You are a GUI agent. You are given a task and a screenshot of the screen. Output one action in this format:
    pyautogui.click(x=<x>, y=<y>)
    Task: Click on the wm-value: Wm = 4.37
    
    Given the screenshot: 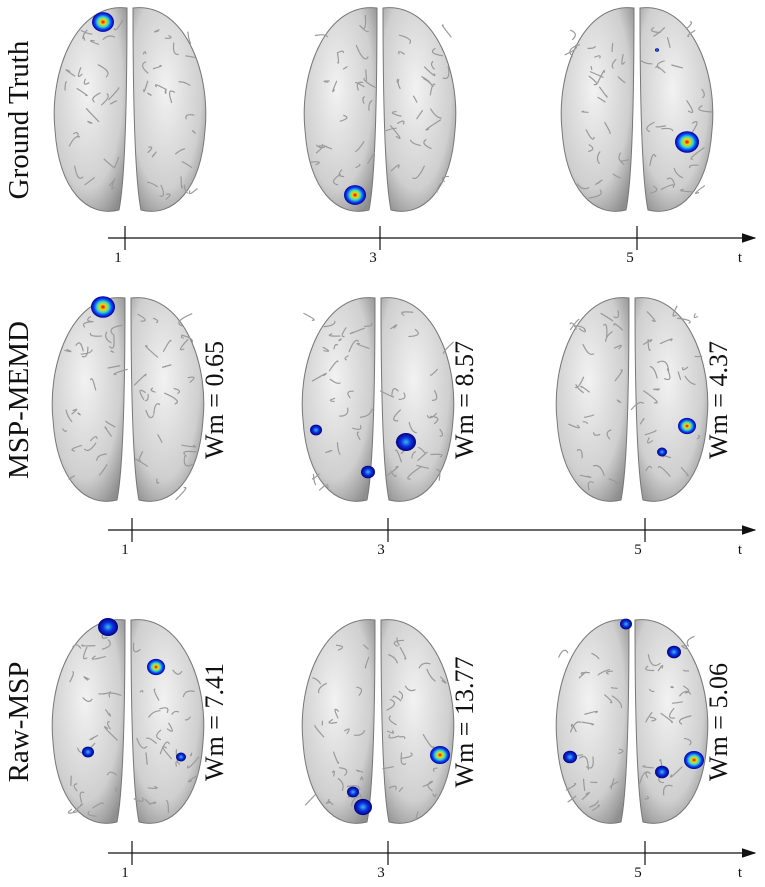 What is the action you would take?
    pyautogui.click(x=718, y=400)
    